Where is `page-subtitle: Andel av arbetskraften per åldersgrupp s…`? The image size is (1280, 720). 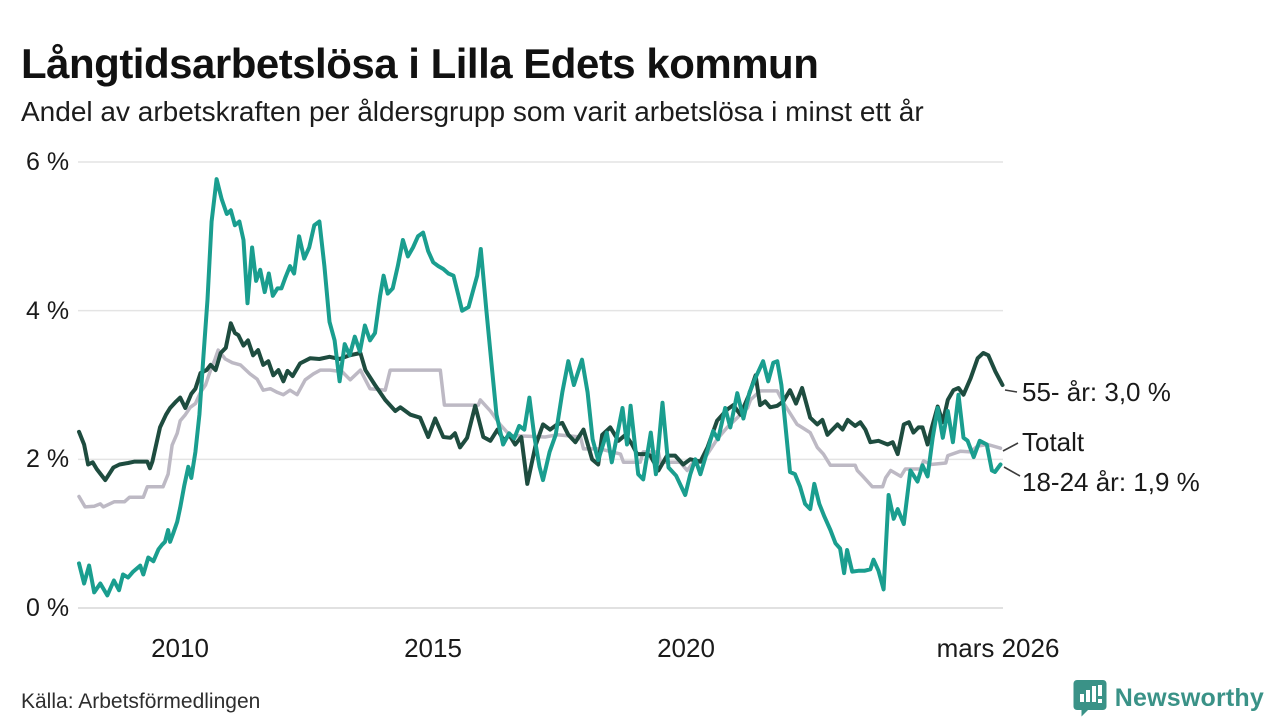
page-subtitle: Andel av arbetskraften per åldersgrupp s… is located at coordinates (472, 111).